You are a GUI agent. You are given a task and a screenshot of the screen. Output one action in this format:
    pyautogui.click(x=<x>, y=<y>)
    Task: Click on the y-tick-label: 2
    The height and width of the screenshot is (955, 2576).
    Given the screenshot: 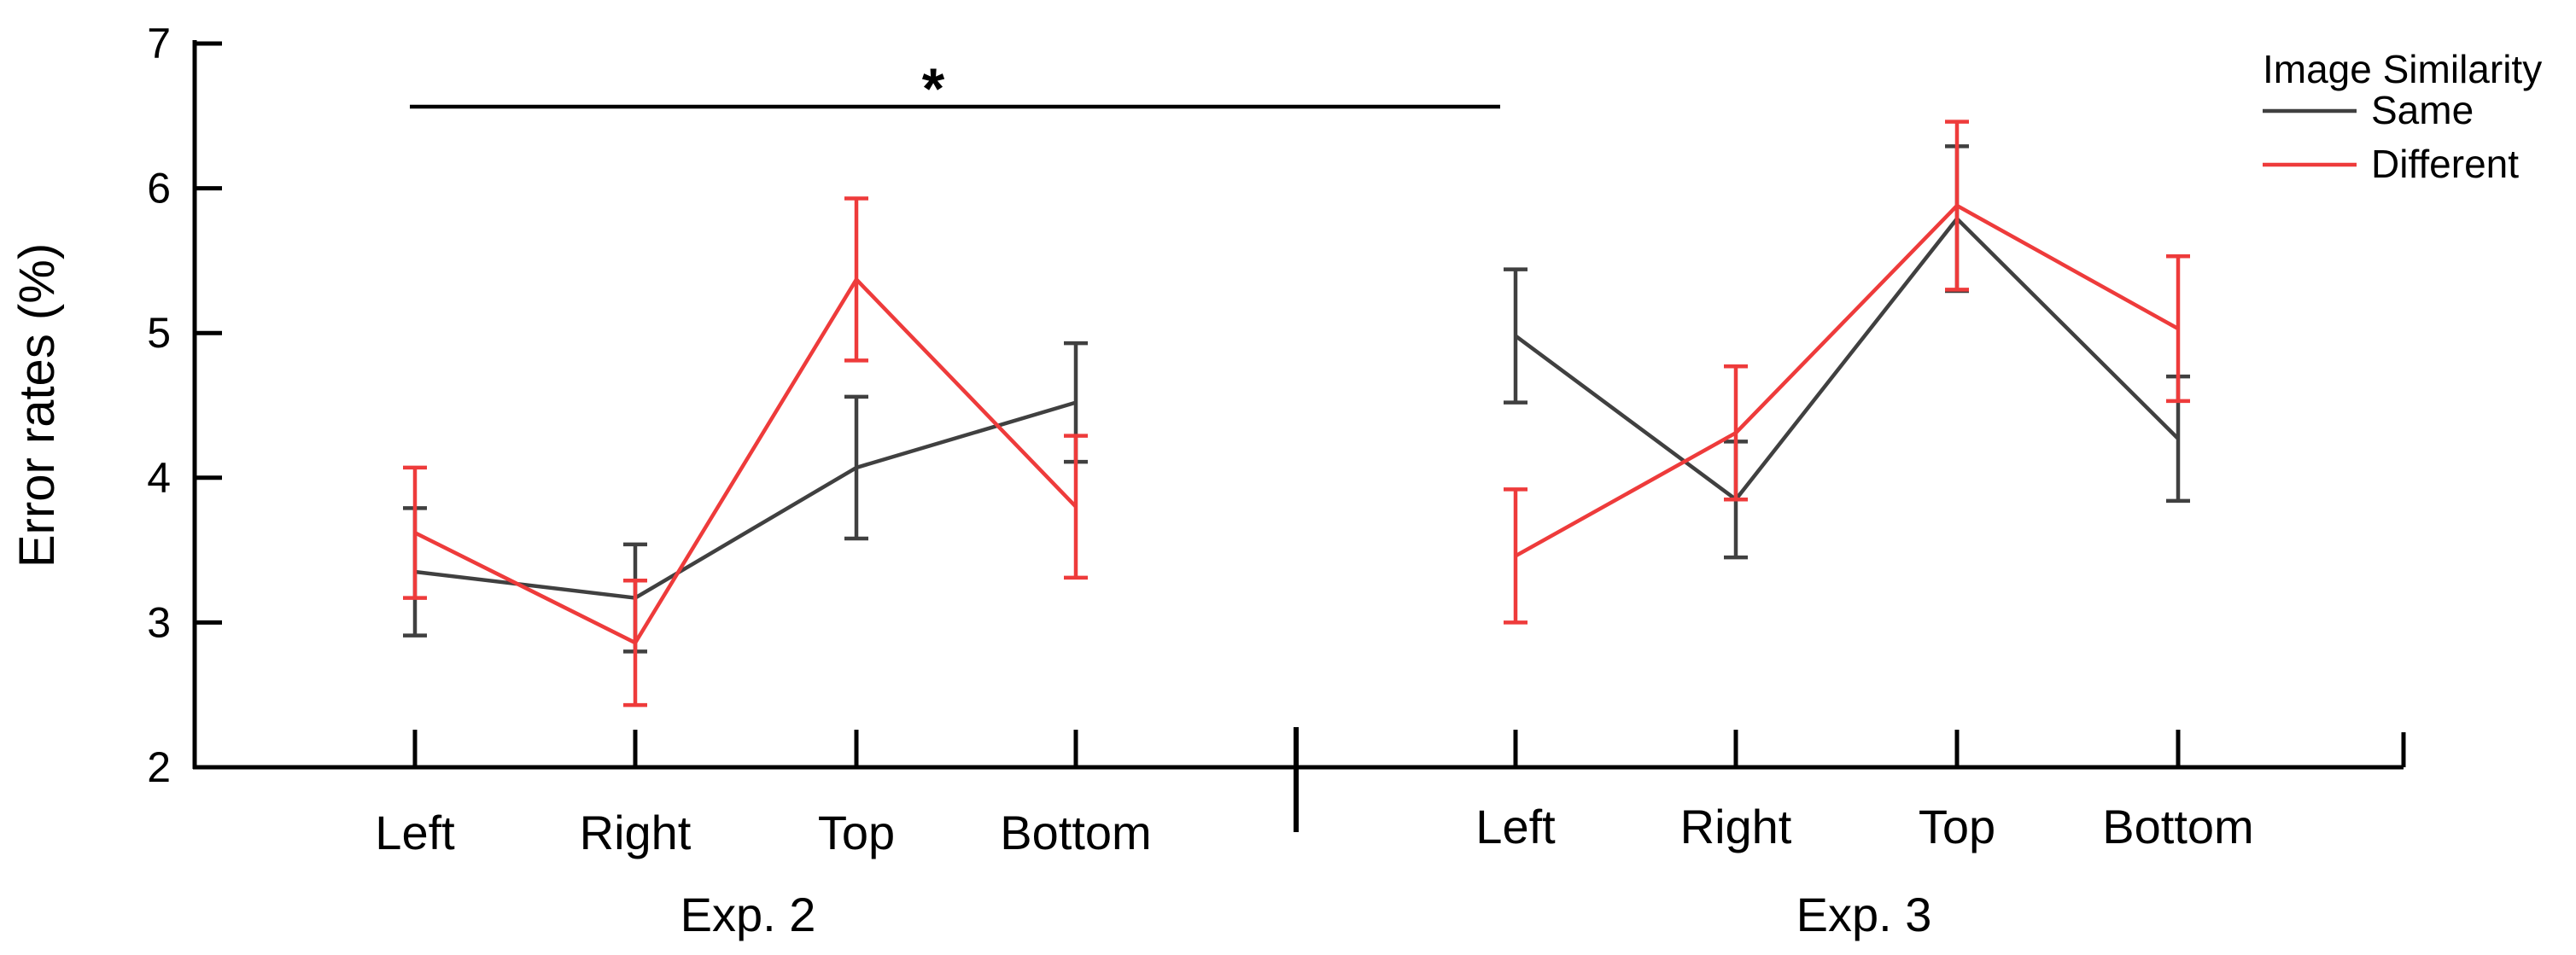 What is the action you would take?
    pyautogui.click(x=159, y=767)
    